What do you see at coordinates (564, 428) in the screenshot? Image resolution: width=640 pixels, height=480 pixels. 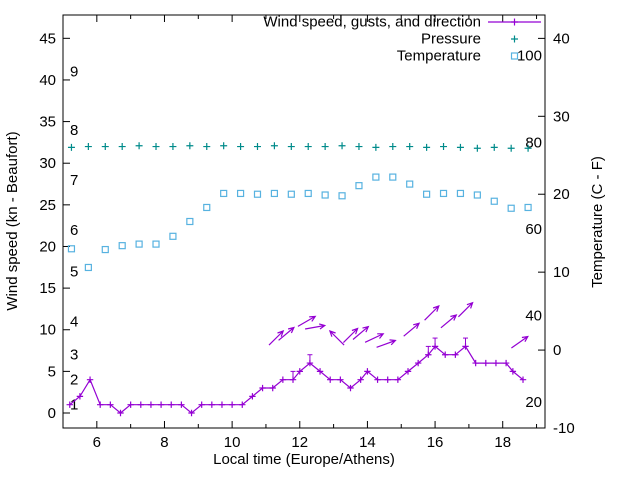 I see `svg-text: -10` at bounding box center [564, 428].